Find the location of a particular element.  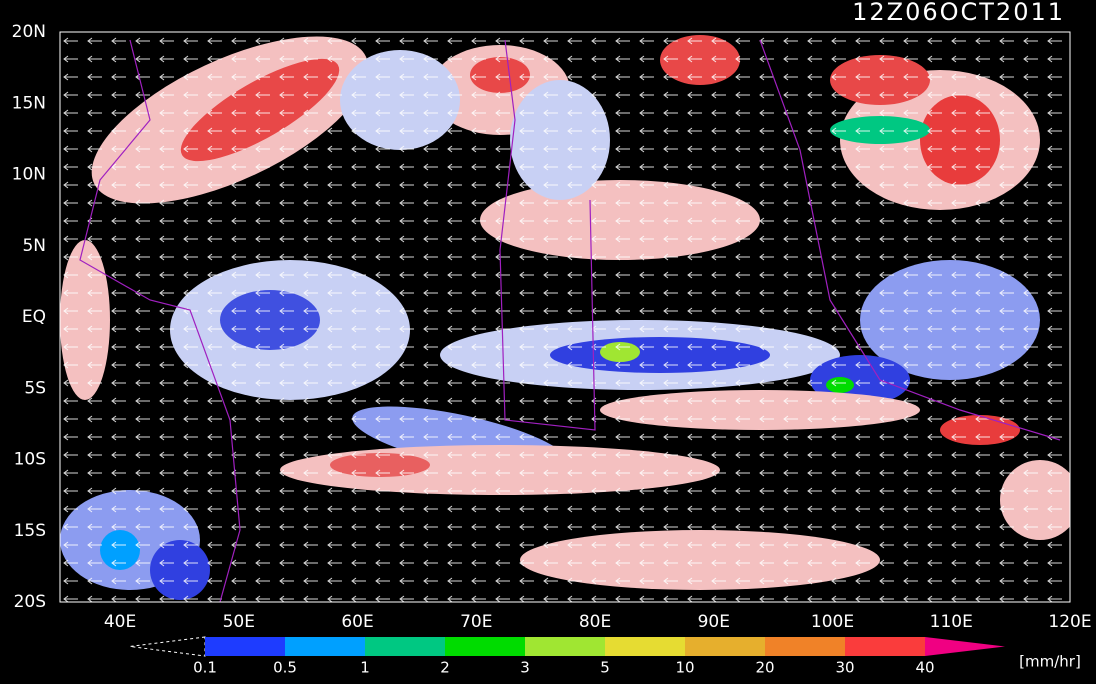

legend-over-arrow is located at coordinates (965, 646).